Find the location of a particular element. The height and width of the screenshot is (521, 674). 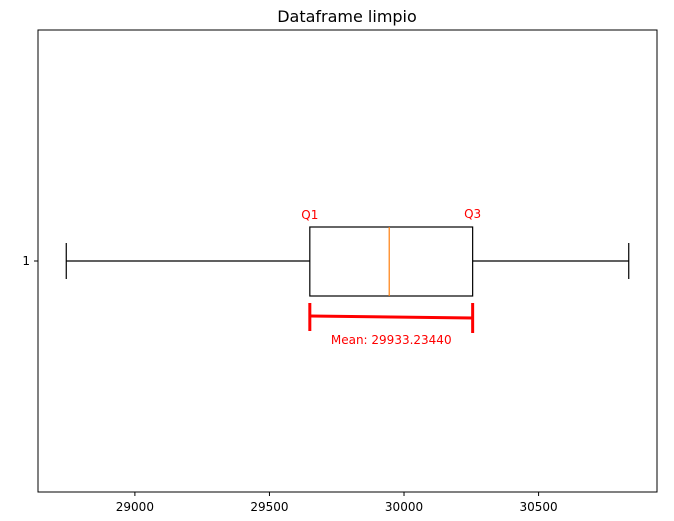

q1-label: Q1 is located at coordinates (309, 215).